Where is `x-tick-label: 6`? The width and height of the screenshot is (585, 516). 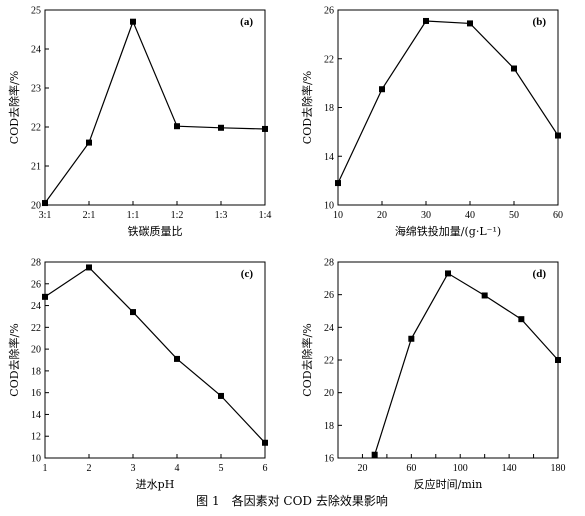
x-tick-label: 6 is located at coordinates (265, 468).